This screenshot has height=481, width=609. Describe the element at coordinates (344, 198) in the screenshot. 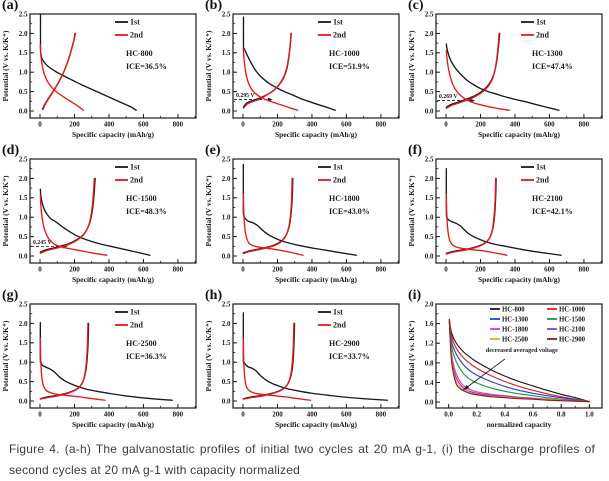

I see `sample-name: HC-1800` at that location.